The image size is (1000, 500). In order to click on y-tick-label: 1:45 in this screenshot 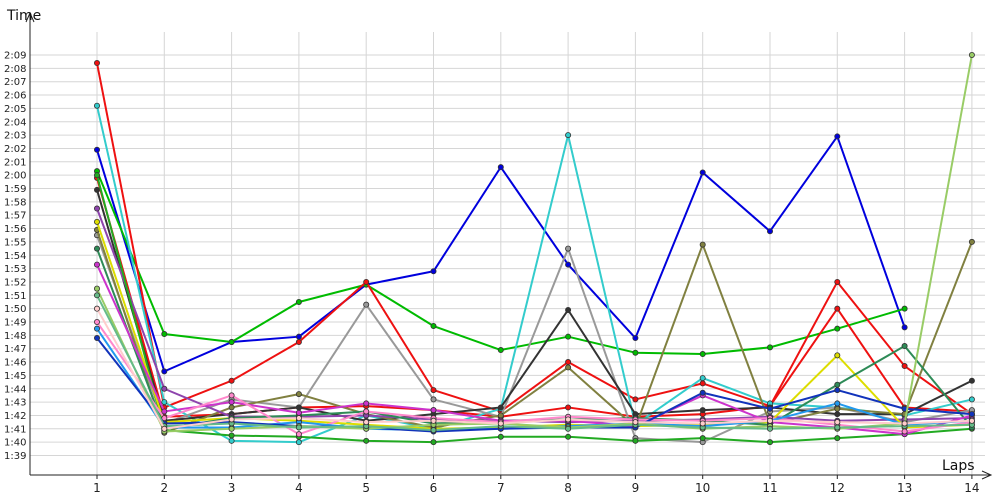, I will do `click(15, 376)`.